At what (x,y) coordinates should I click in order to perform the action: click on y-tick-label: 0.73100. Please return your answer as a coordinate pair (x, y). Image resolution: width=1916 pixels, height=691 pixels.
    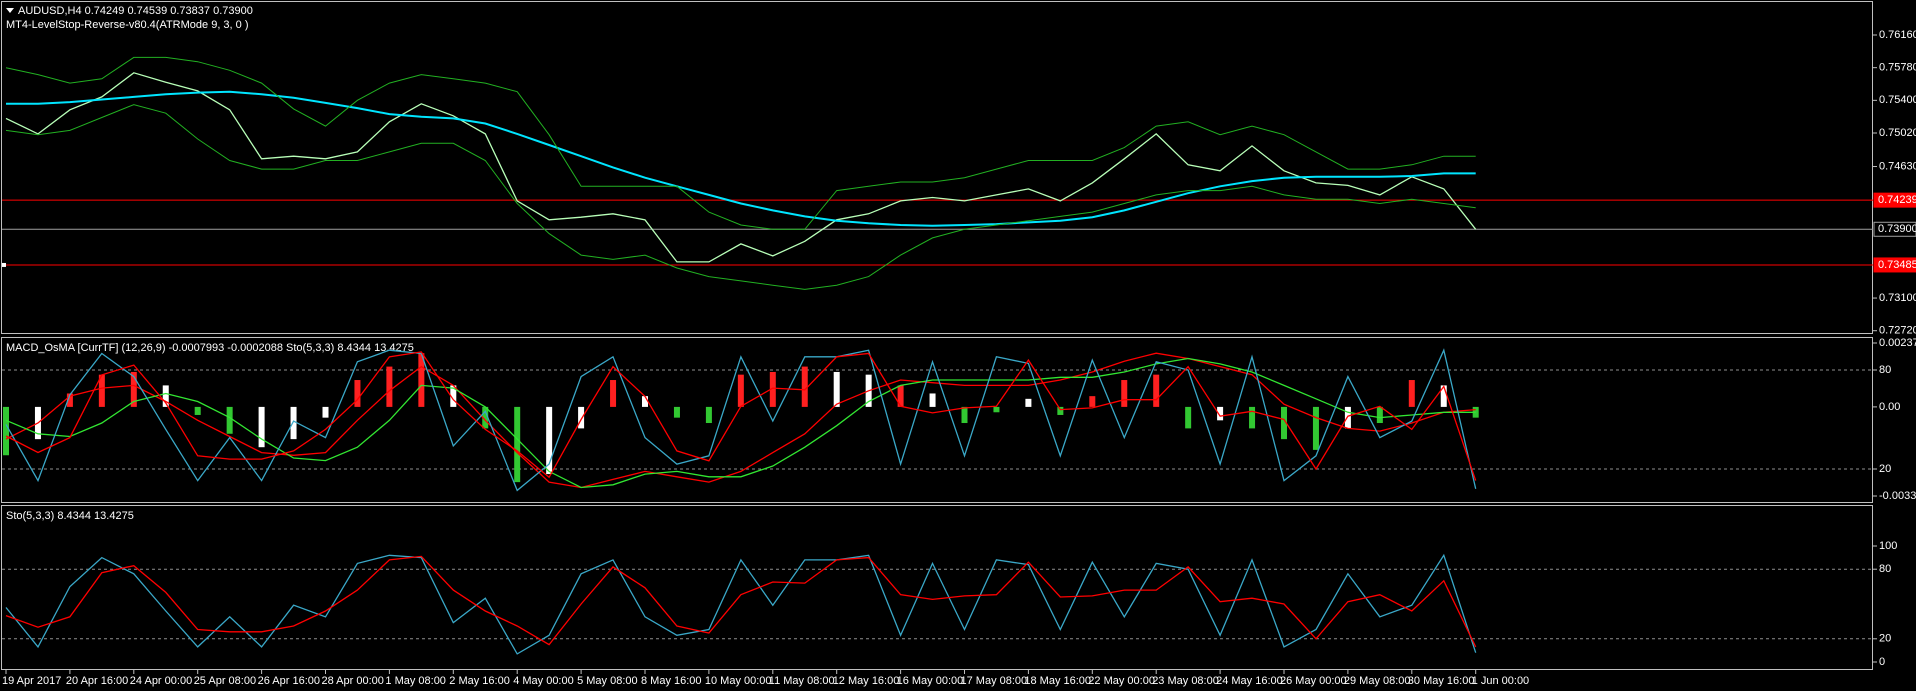
    Looking at the image, I should click on (1897, 298).